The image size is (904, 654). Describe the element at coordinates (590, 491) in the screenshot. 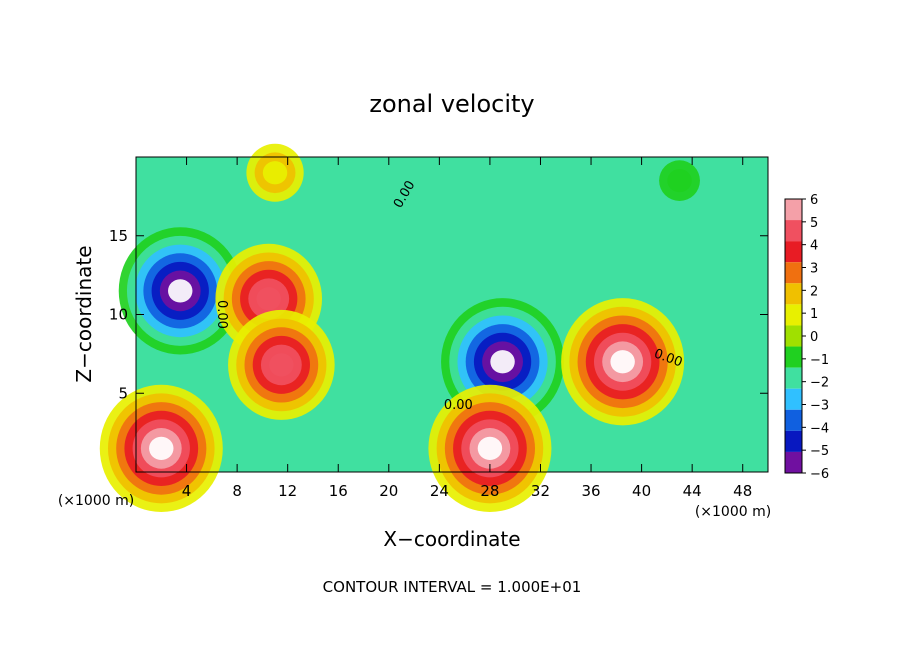

I see `x-tick-label: 36` at that location.